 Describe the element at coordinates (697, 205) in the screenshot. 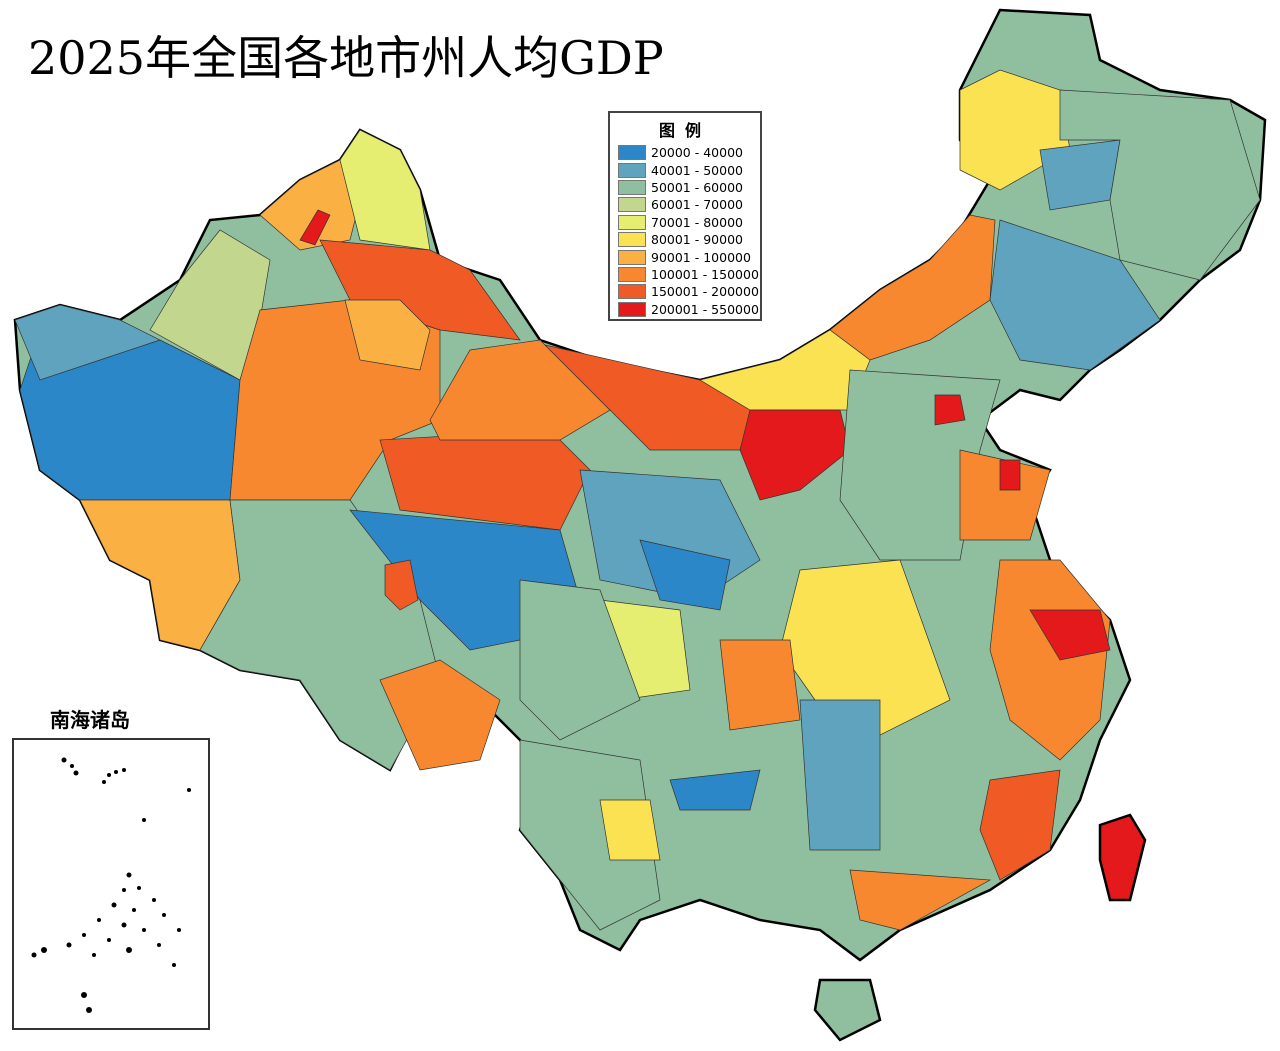

I see `legend-label: 60001 - 70000` at that location.